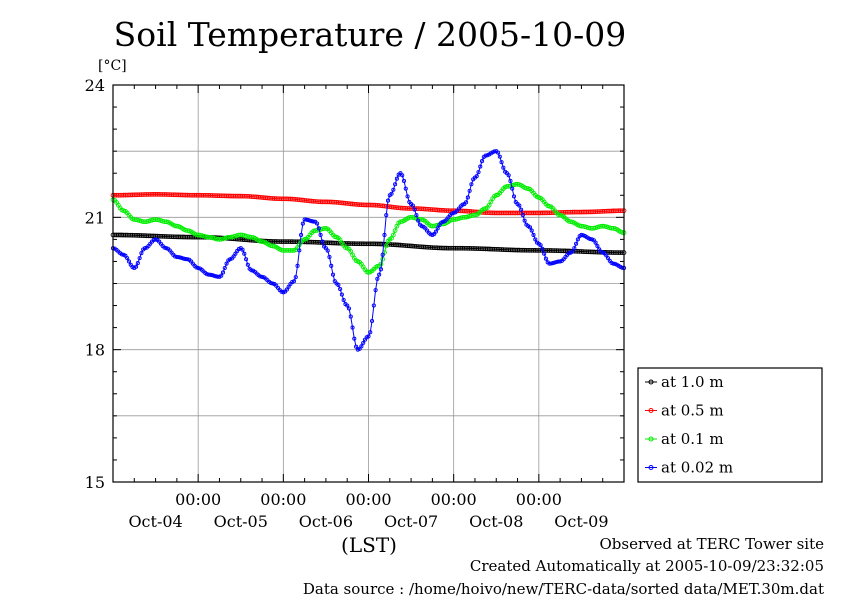 The height and width of the screenshot is (598, 842). I want to click on legend-entry-label: at 1.0 m, so click(692, 382).